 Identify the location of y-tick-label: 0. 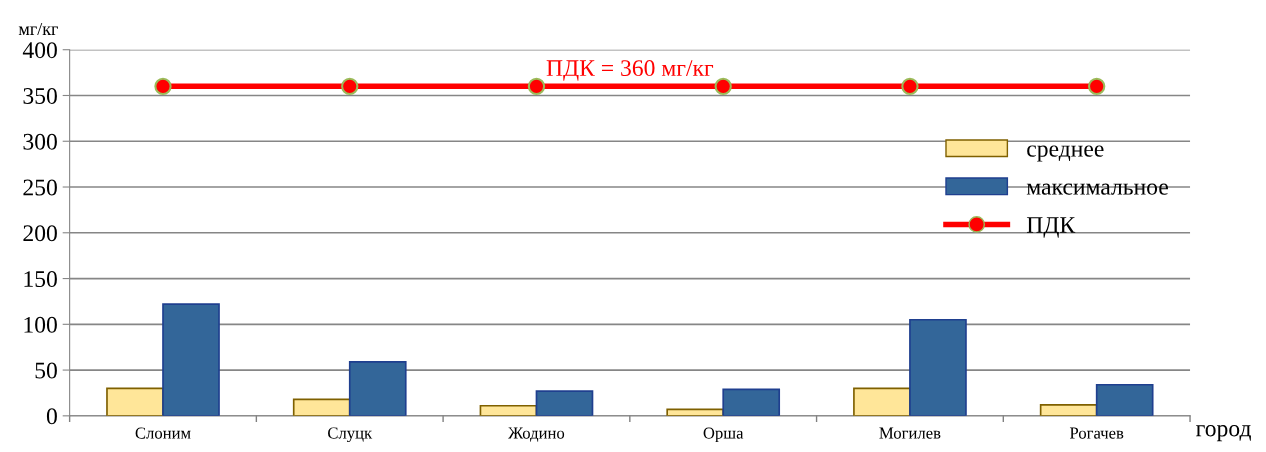
(51, 416).